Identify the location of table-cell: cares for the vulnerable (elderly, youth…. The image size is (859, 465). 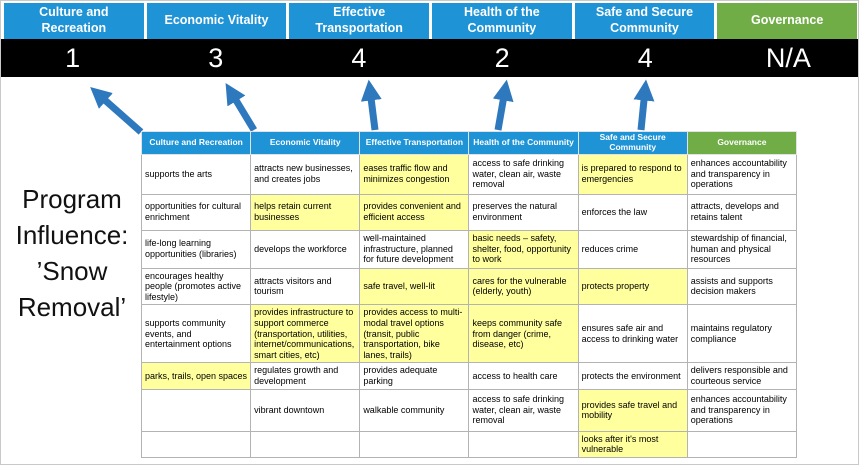
(523, 286).